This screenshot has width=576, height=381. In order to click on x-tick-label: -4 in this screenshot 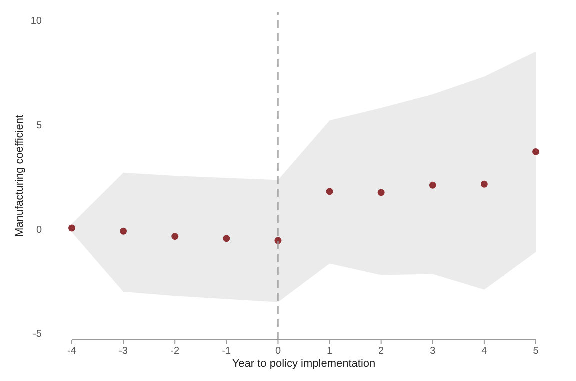, I will do `click(72, 351)`.